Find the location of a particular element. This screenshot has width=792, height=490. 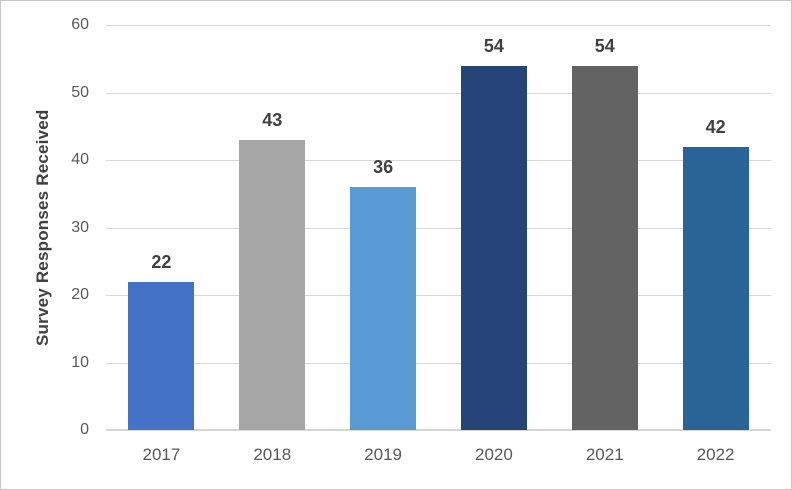

bar-value-label-2017: 22 is located at coordinates (161, 261).